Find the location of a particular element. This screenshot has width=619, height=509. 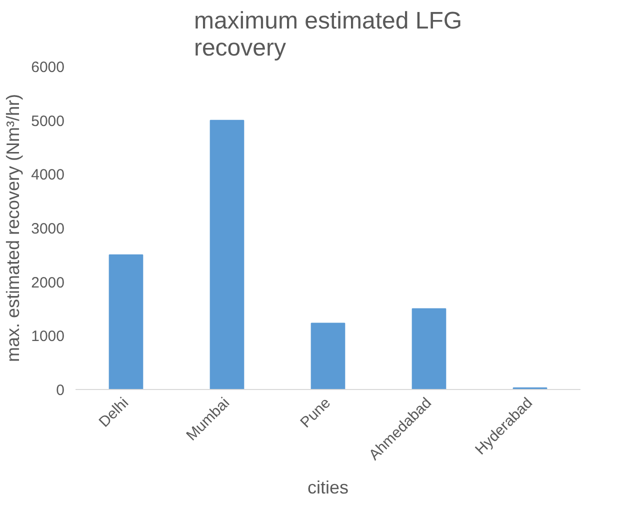

y-tick-label: 5000 is located at coordinates (48, 121).